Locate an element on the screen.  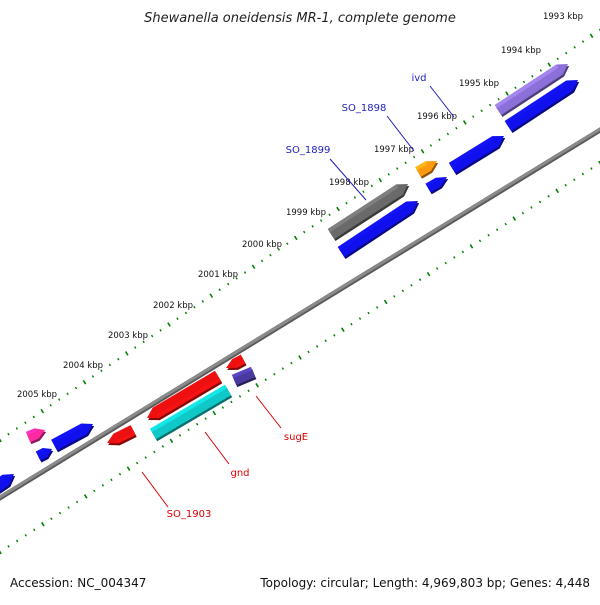
tick-label: 2000 kbp is located at coordinates (262, 245).